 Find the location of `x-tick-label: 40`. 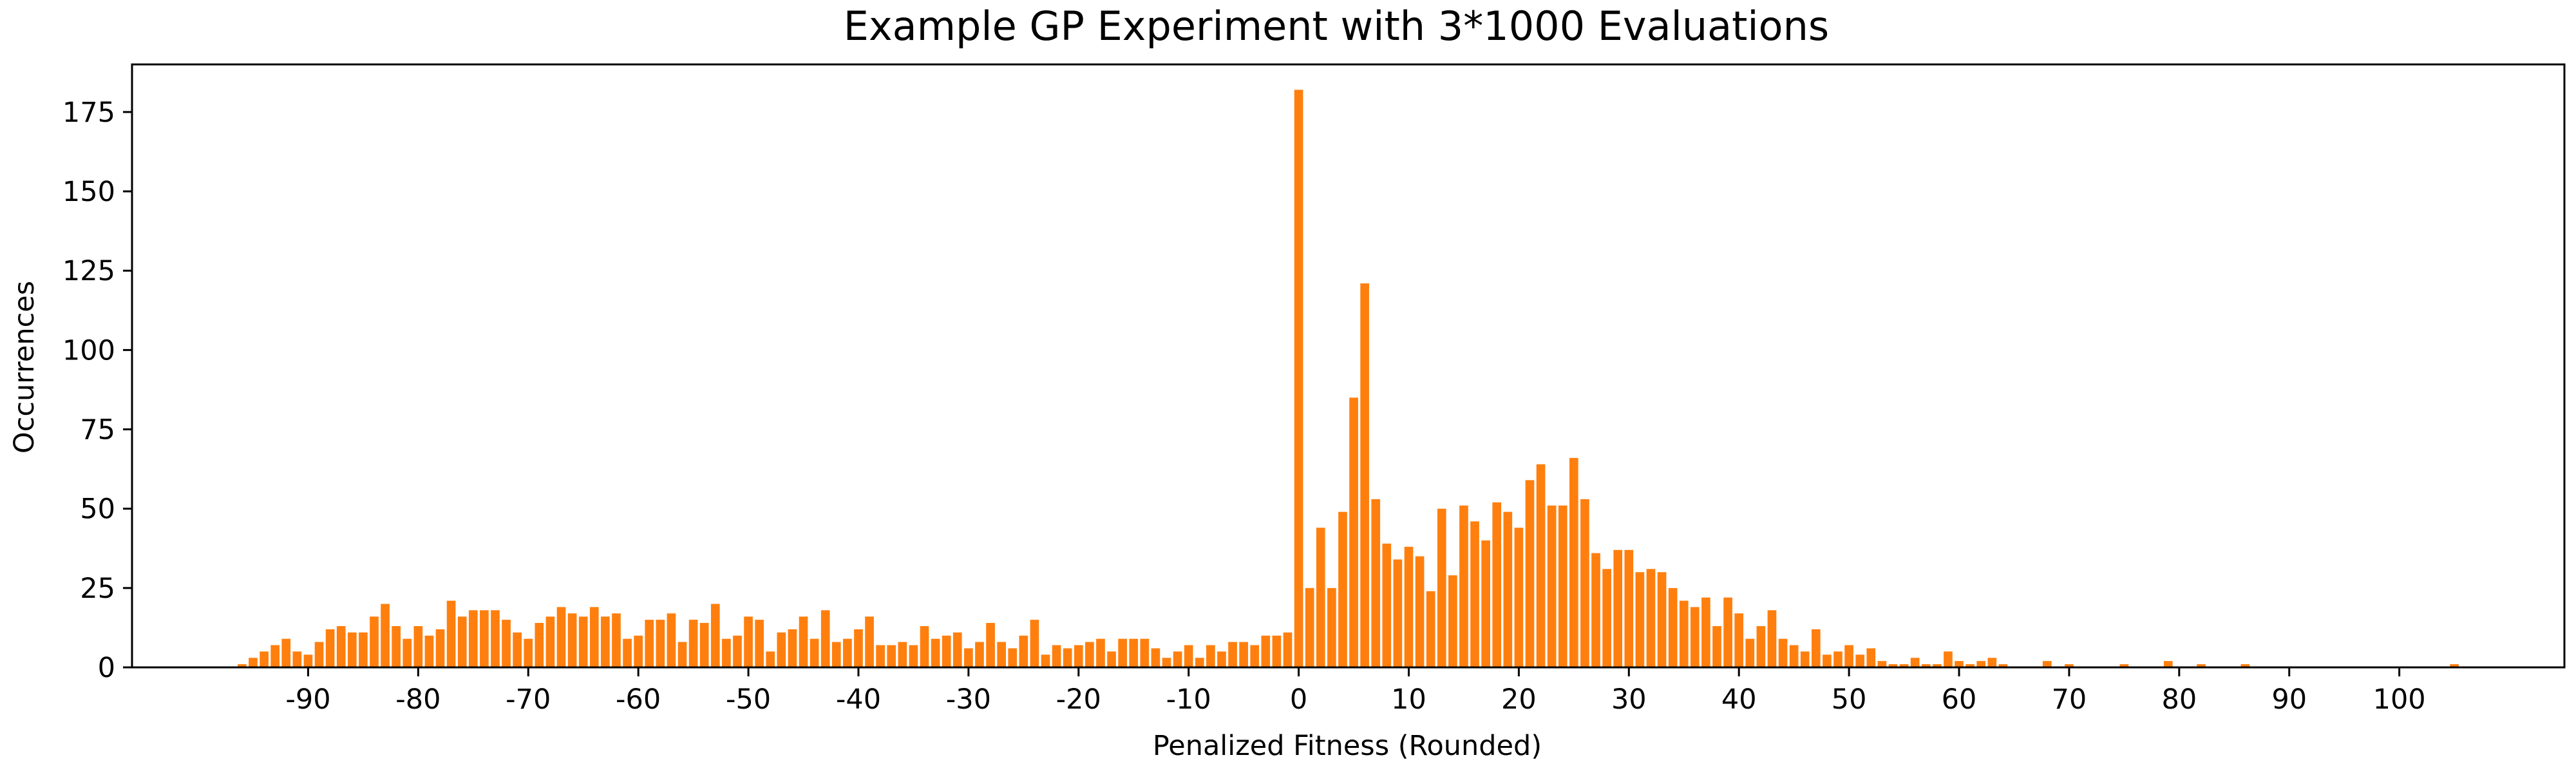

x-tick-label: 40 is located at coordinates (1739, 699).